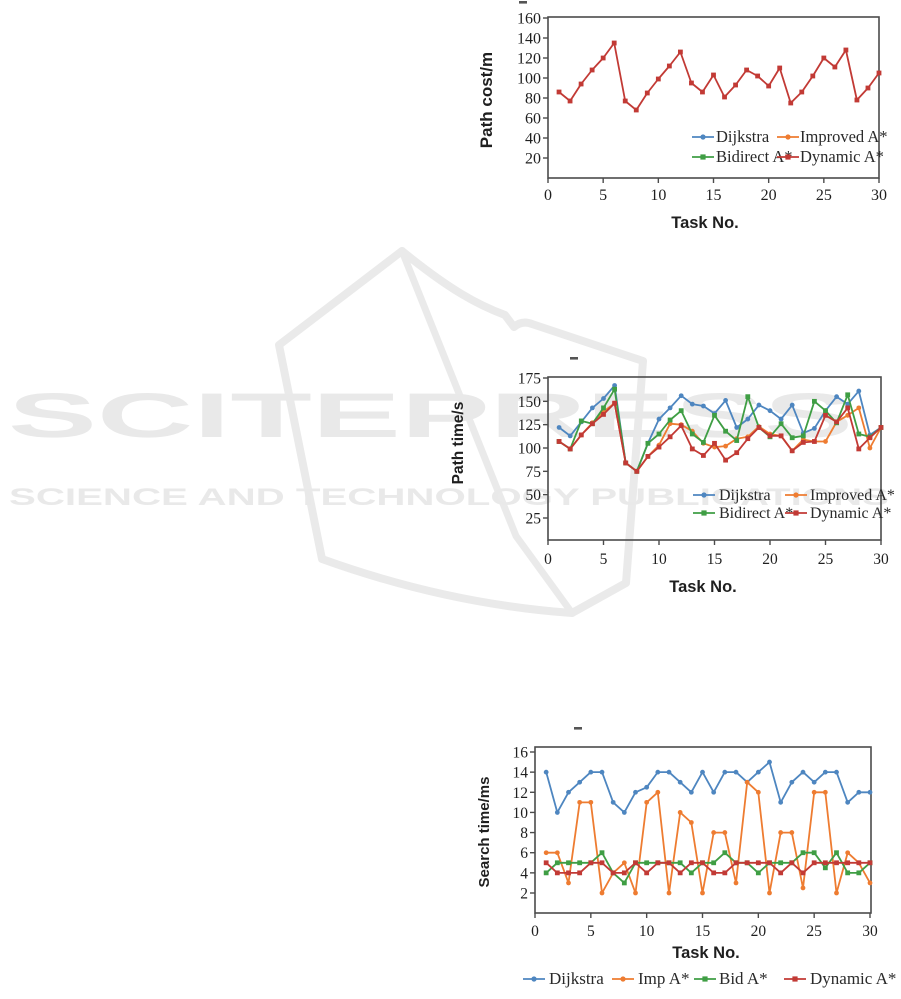 The image size is (901, 999). I want to click on legend-label: Imp A*, so click(663, 978).